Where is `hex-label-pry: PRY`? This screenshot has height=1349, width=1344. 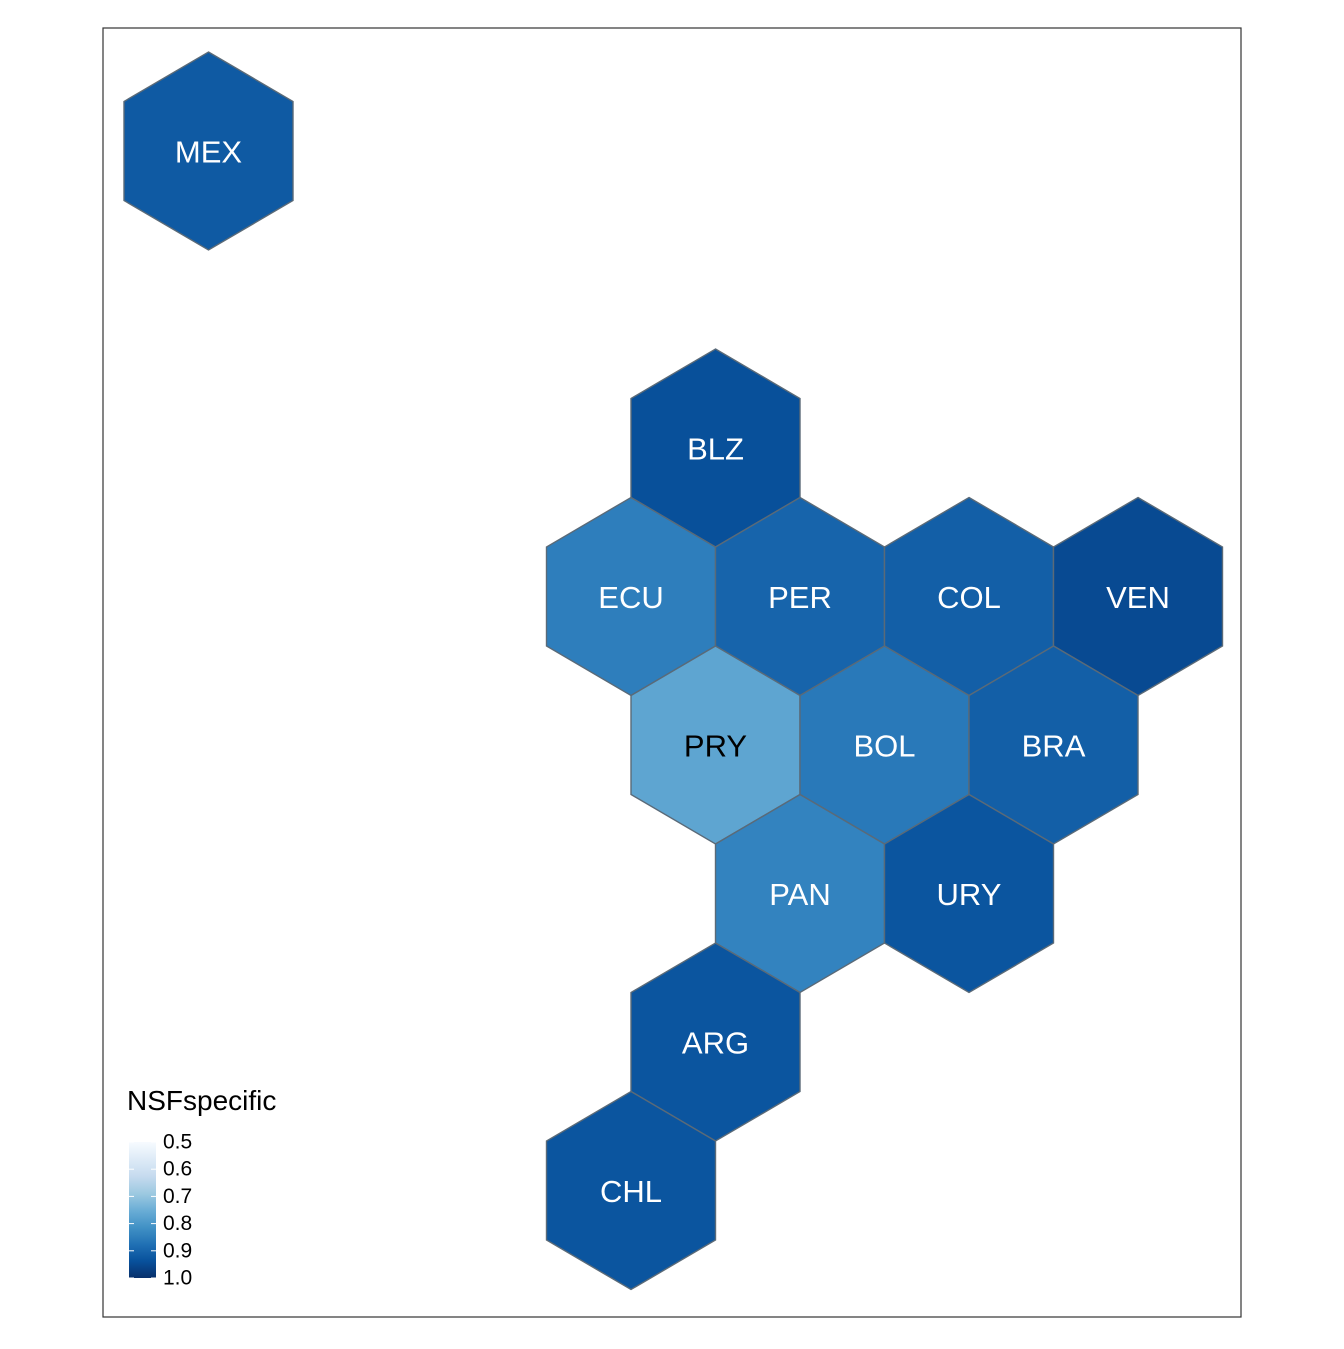 hex-label-pry: PRY is located at coordinates (715, 746).